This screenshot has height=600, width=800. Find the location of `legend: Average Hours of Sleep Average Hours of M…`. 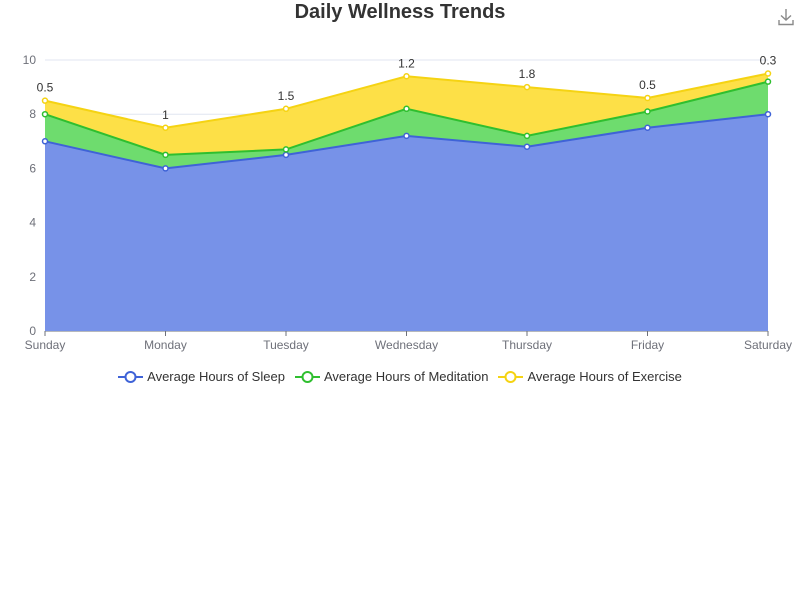

legend: Average Hours of Sleep Average Hours of M… is located at coordinates (400, 376).